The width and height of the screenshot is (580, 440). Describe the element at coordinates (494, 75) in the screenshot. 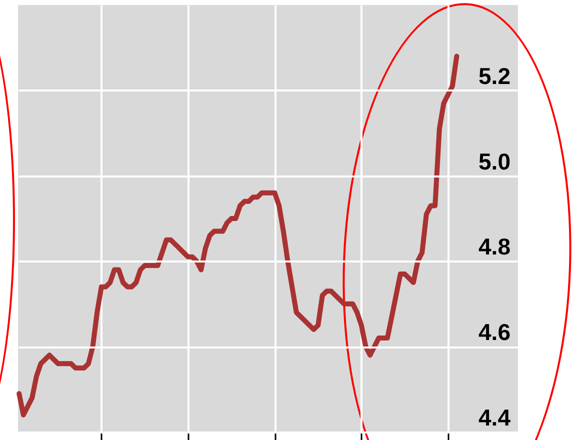

I see `y-tick-label: 5.2` at that location.